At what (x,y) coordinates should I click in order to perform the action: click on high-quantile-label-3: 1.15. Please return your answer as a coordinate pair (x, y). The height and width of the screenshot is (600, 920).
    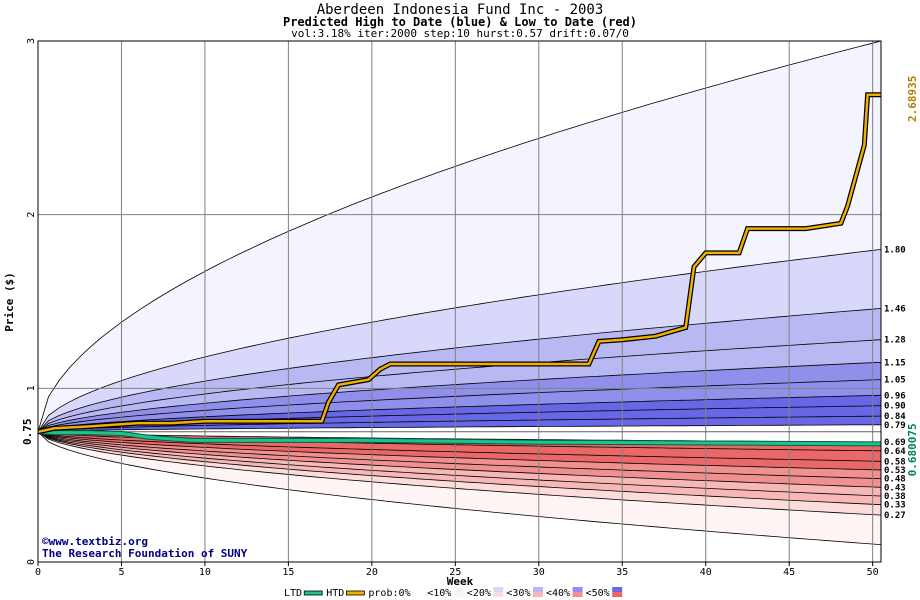
    Looking at the image, I should click on (895, 363).